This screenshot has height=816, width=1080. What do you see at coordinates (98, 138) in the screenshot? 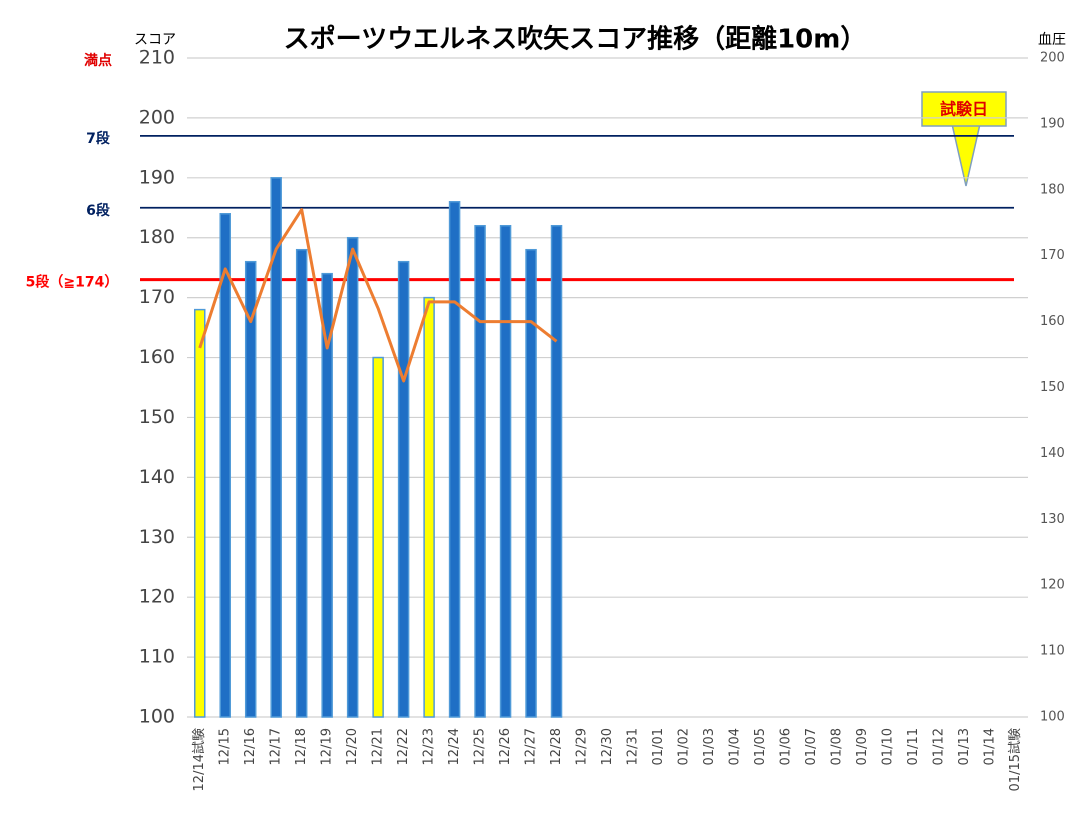
I see `reference-label: 7段` at bounding box center [98, 138].